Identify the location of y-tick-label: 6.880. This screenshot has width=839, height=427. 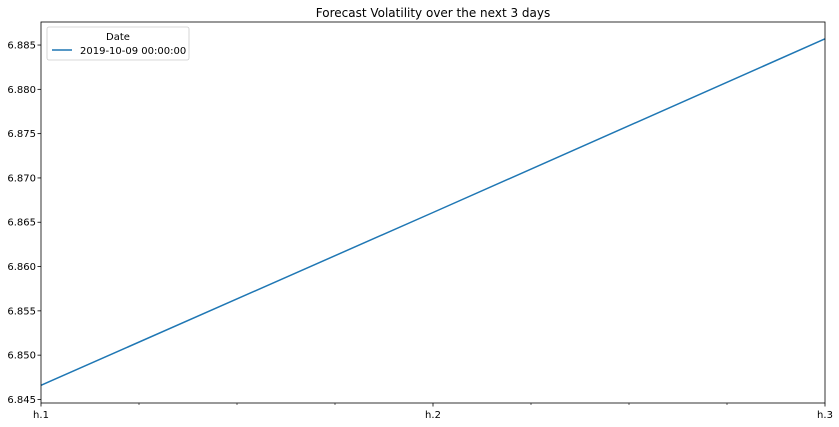
(21, 90).